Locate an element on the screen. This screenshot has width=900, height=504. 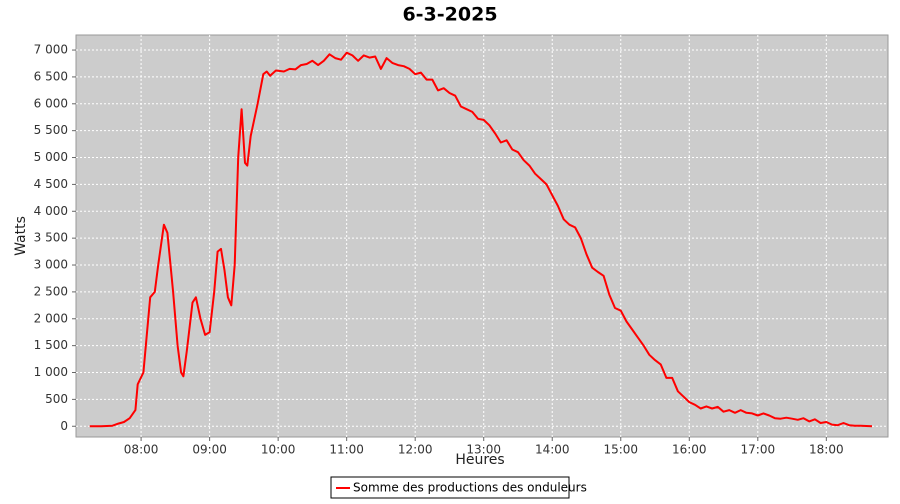
x-tick-label: 12:00 is located at coordinates (415, 450).